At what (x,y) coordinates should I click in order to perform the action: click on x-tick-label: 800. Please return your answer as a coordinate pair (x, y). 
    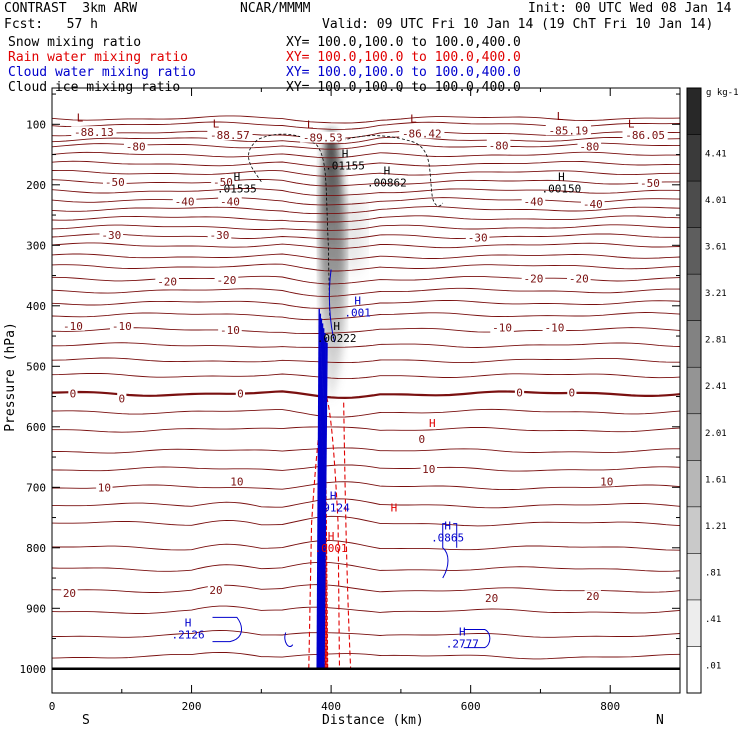
    Looking at the image, I should click on (610, 706).